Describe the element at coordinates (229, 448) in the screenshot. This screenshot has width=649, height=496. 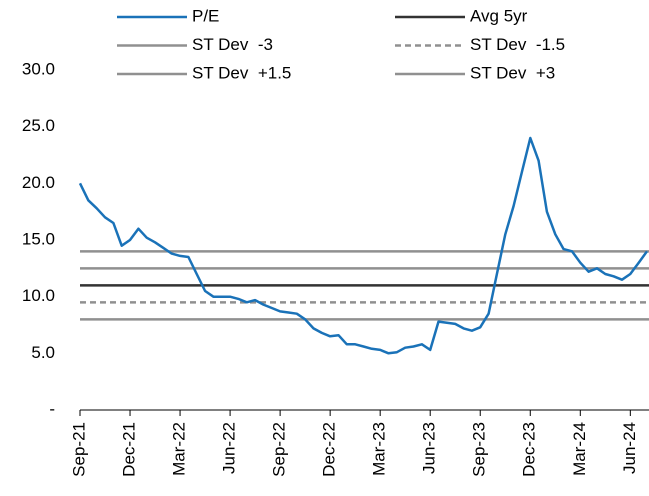
I see `x-tick-label: Jun-22` at that location.